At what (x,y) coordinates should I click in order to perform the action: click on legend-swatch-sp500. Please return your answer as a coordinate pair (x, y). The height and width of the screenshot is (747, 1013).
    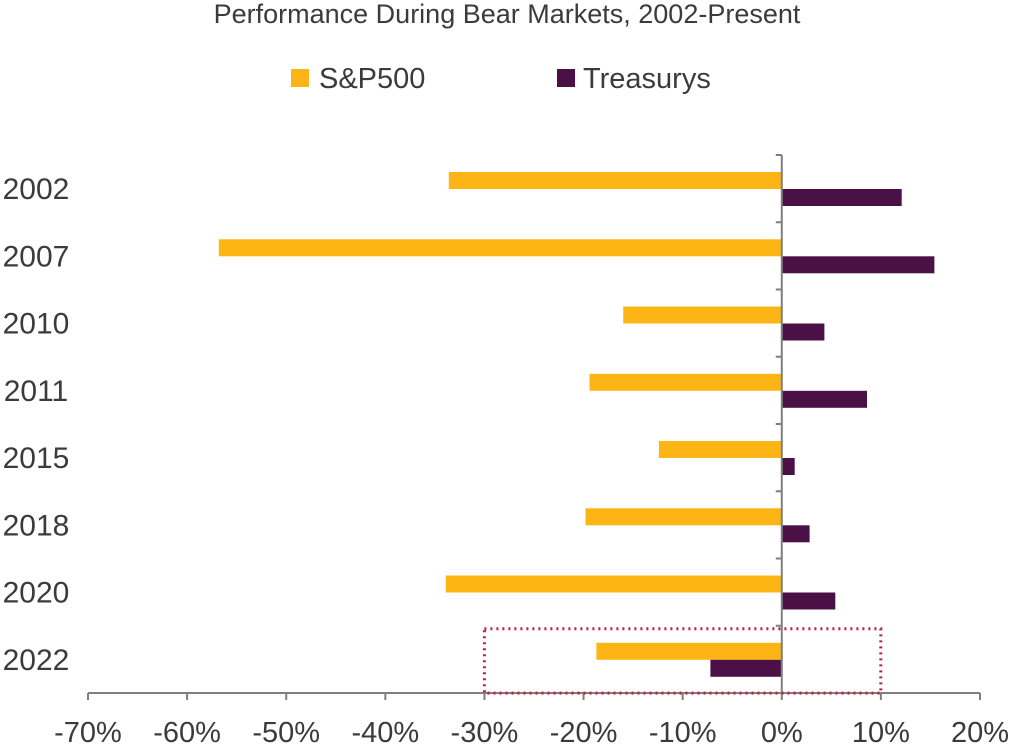
    Looking at the image, I should click on (300, 78).